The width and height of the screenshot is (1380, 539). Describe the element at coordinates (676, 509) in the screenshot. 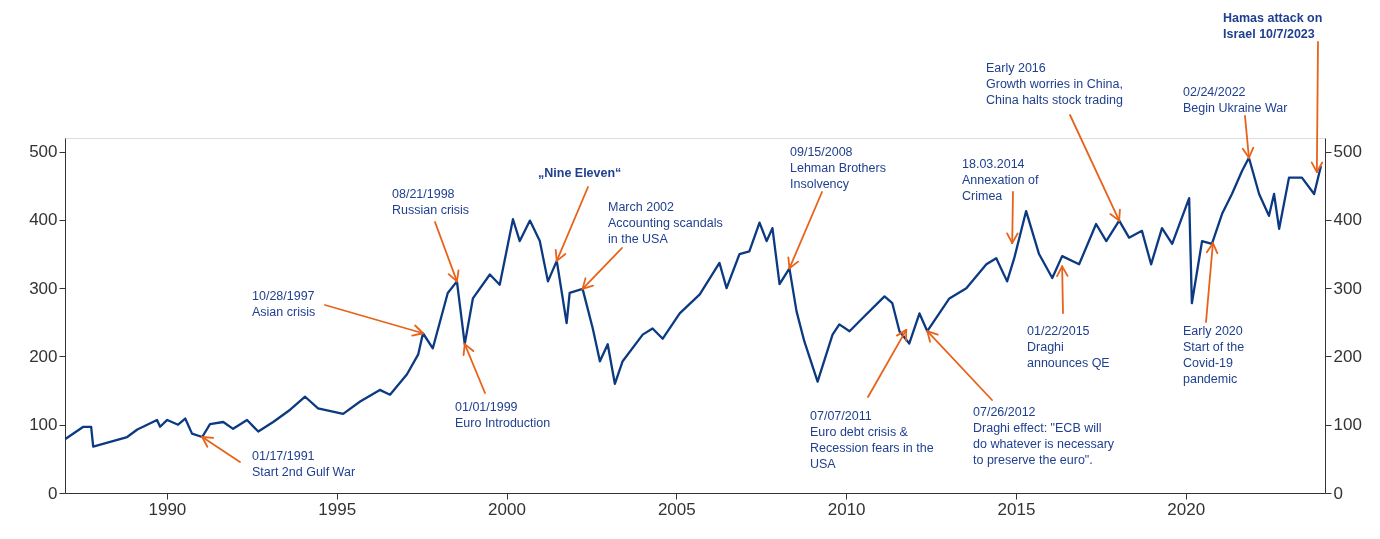

I see `x-tick-label: 2005` at that location.